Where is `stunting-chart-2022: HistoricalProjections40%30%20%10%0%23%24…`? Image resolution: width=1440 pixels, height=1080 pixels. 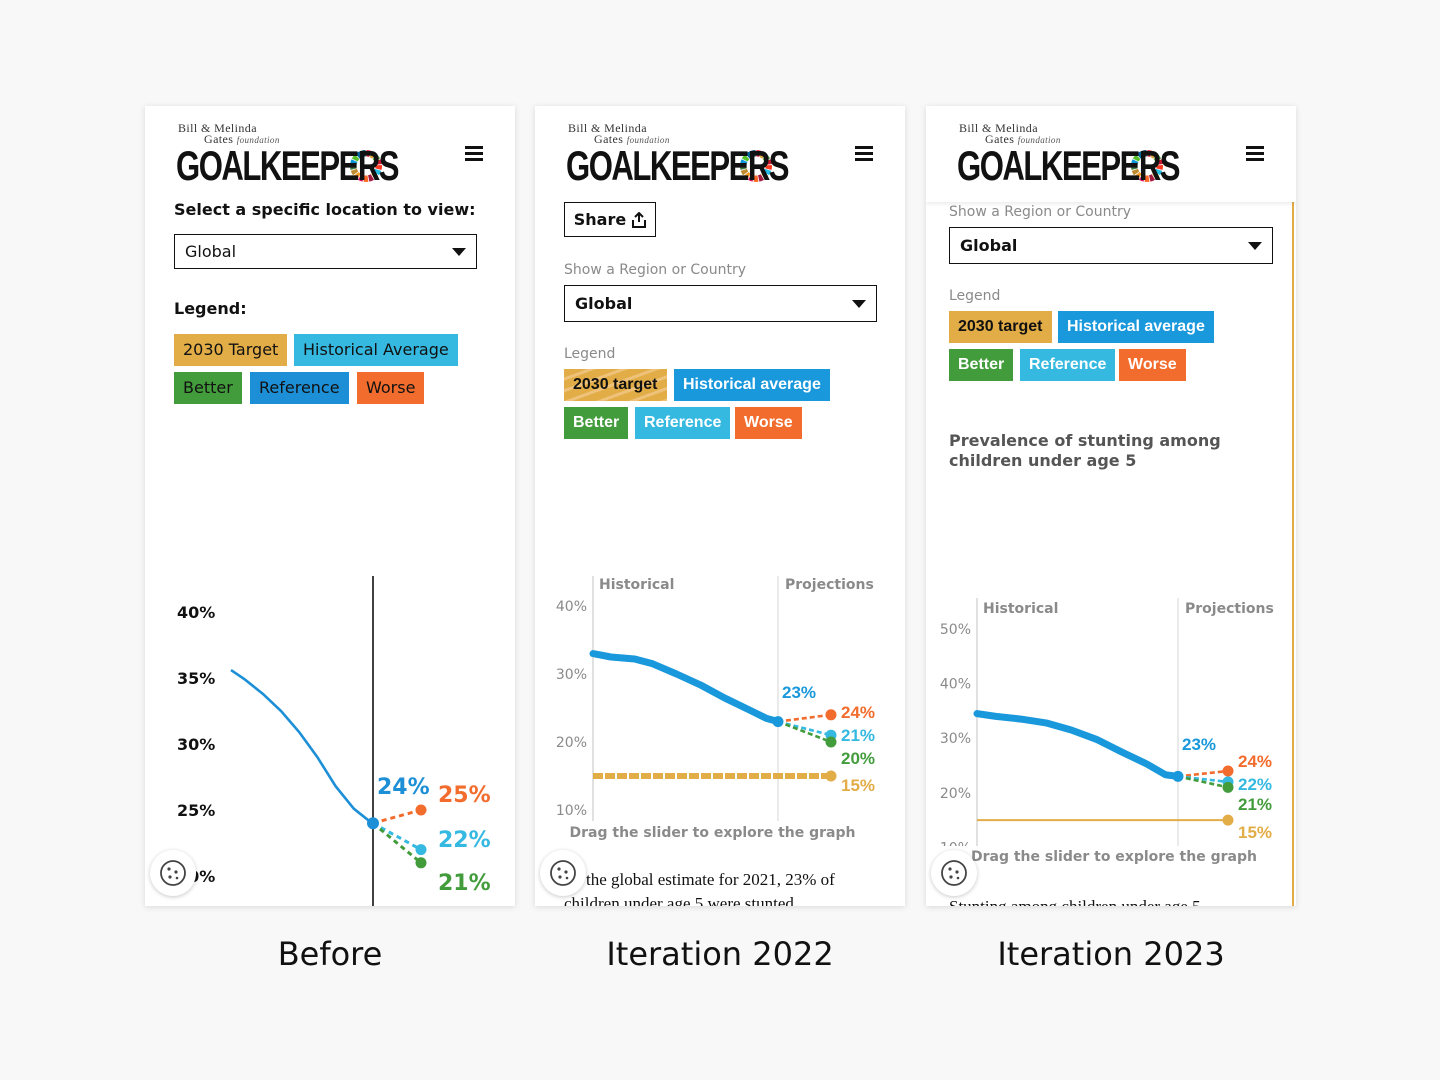 stunting-chart-2022: HistoricalProjections40%30%20%10%0%23%24… is located at coordinates (720, 641).